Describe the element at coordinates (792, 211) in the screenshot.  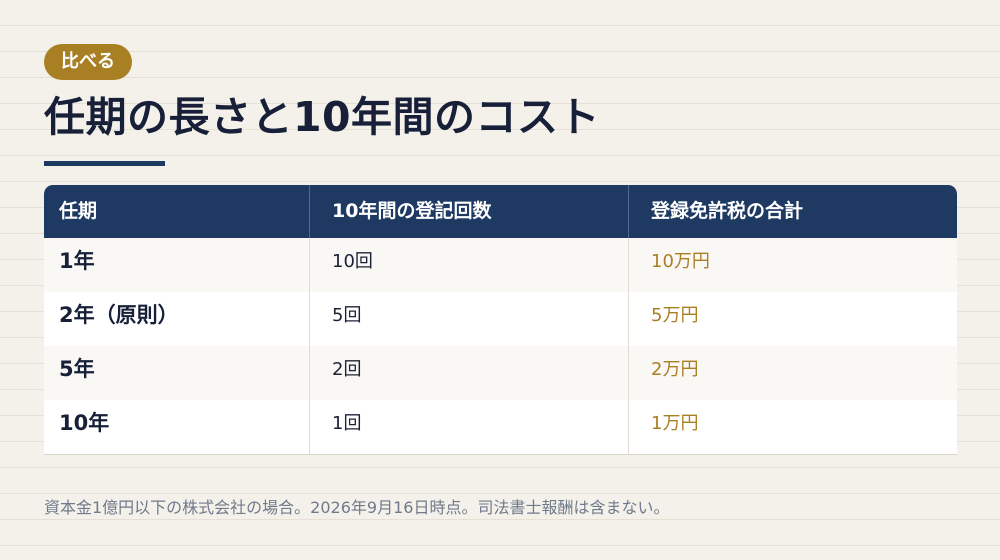
I see `header-tax-total: 登録免許税の合計` at that location.